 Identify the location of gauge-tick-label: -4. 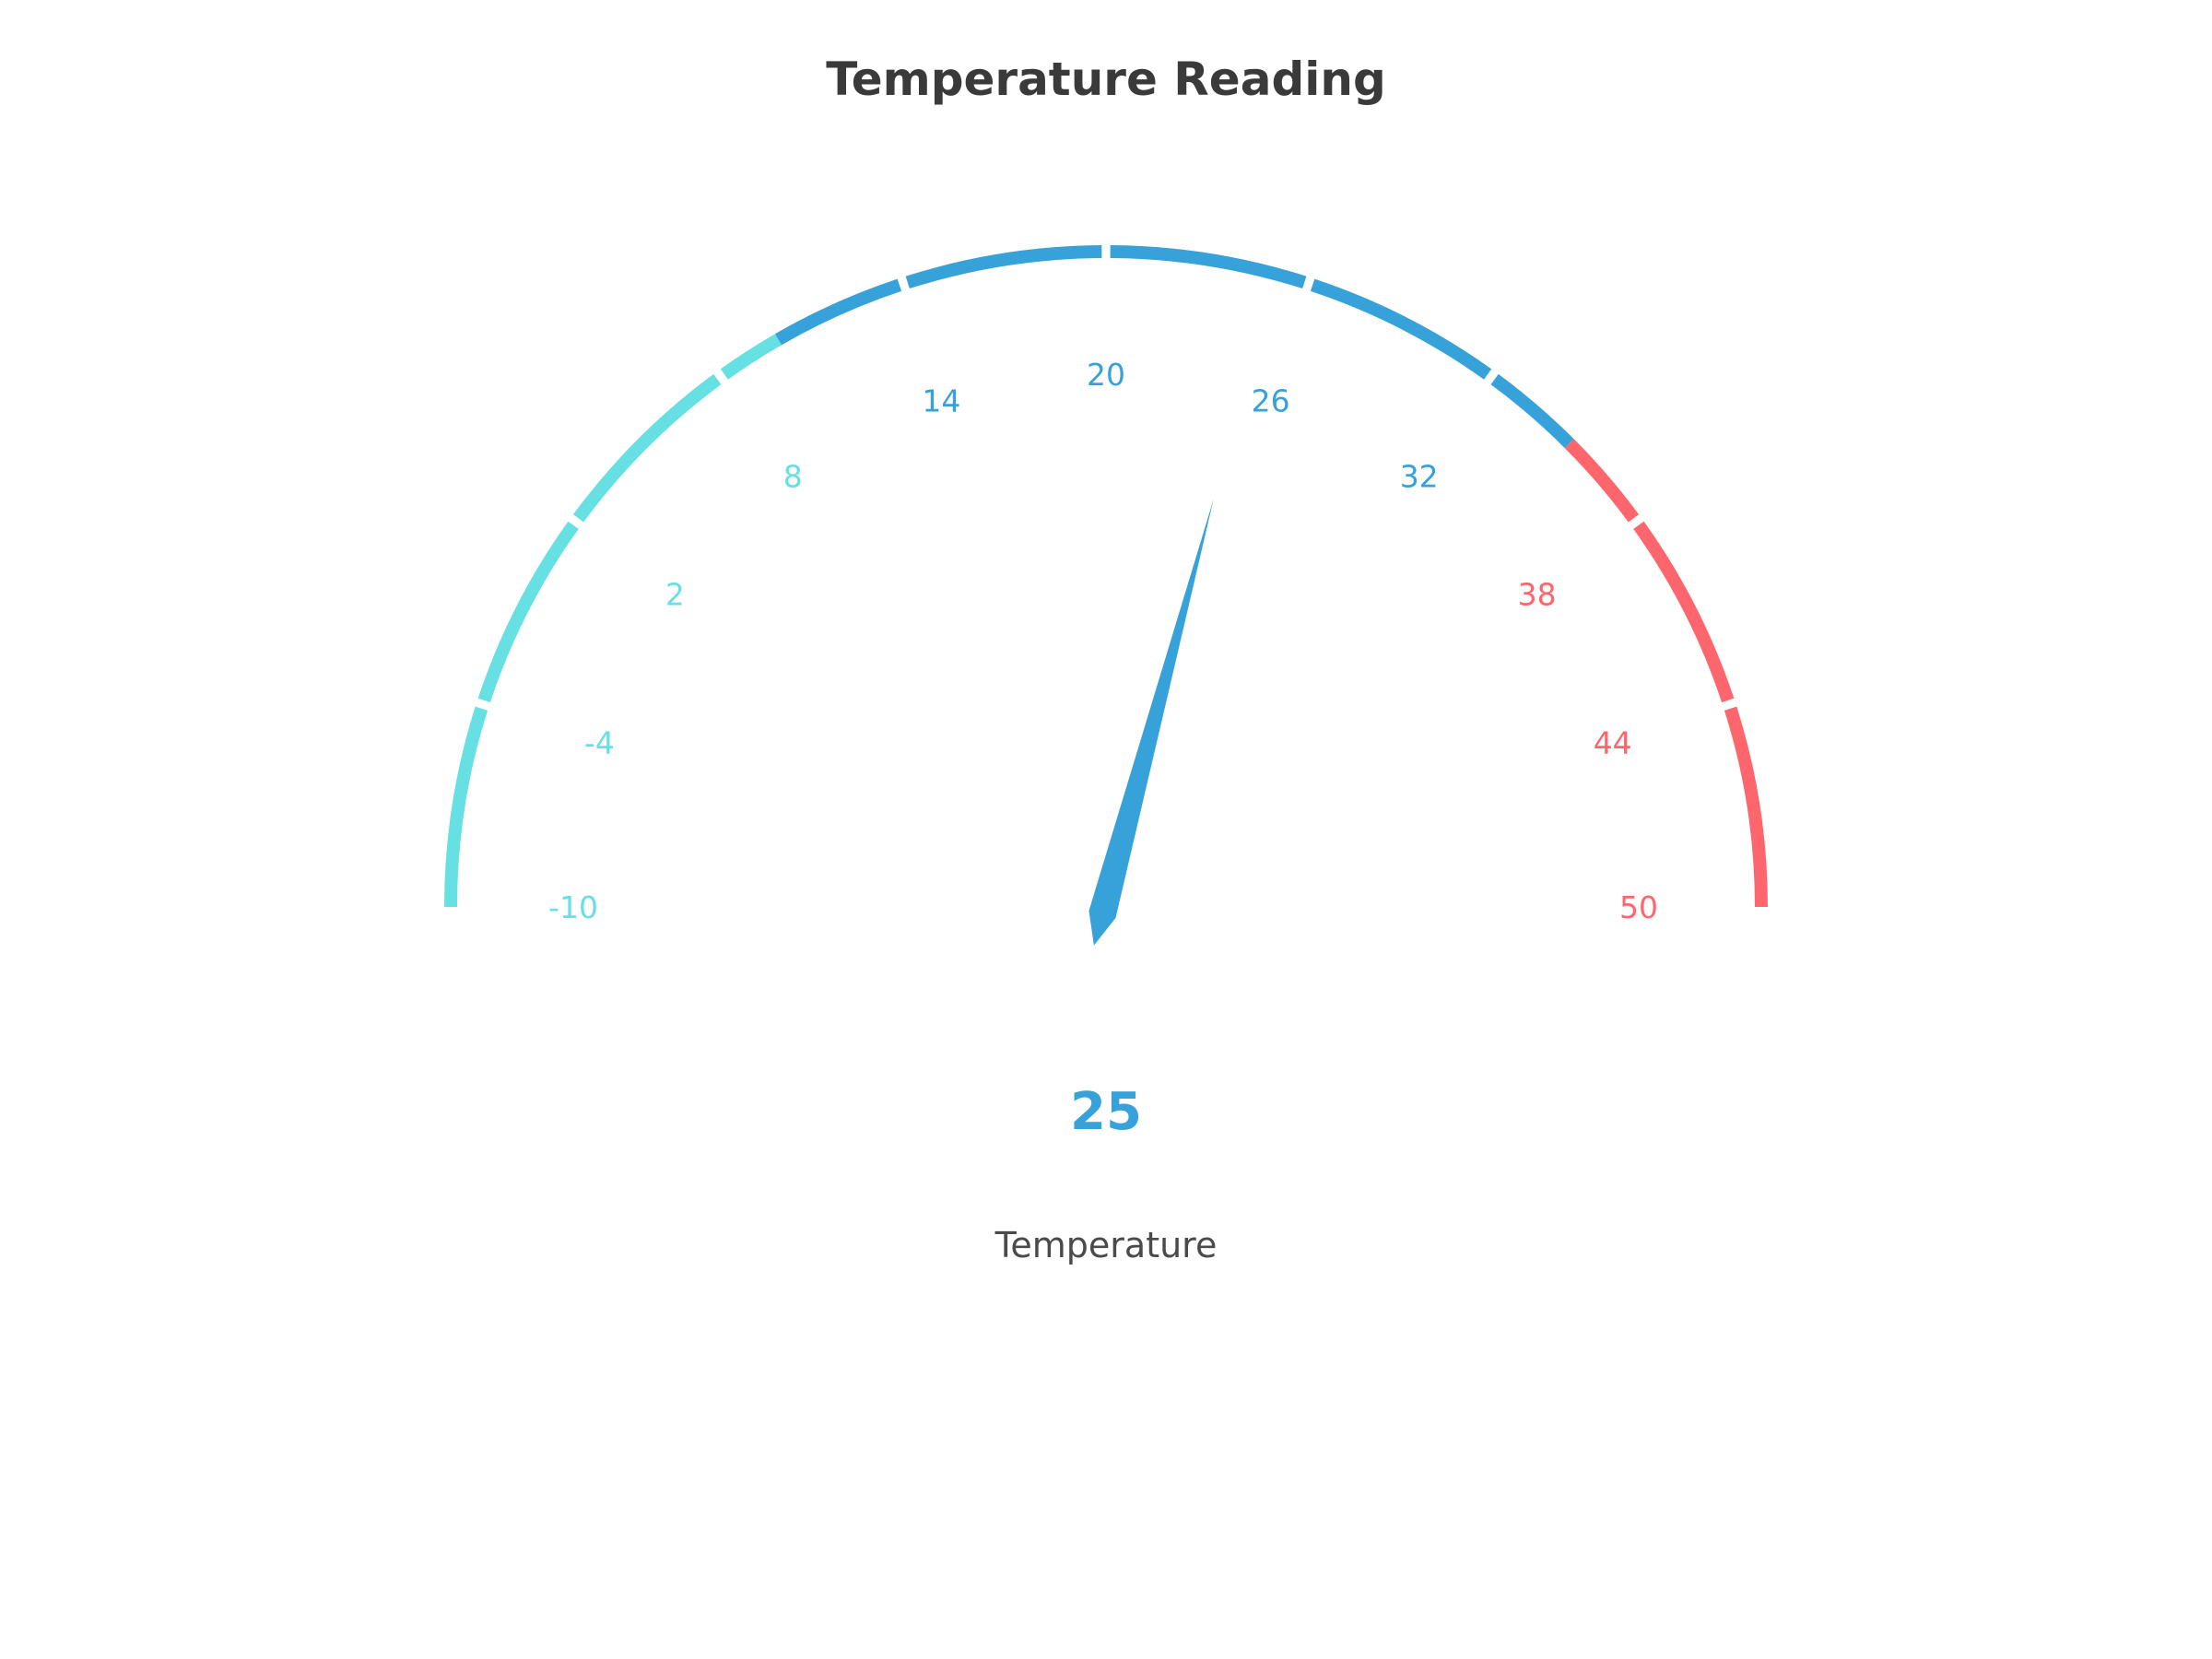
(599, 742).